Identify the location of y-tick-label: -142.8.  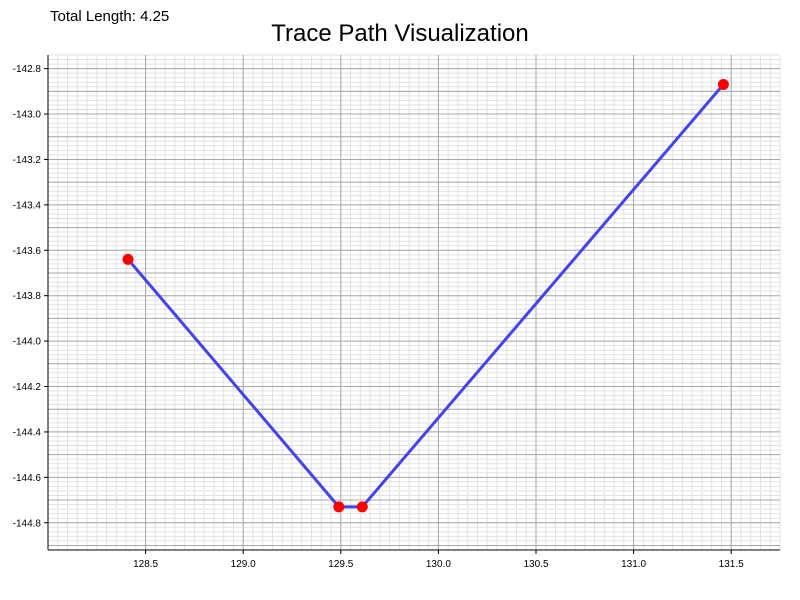
(27, 69).